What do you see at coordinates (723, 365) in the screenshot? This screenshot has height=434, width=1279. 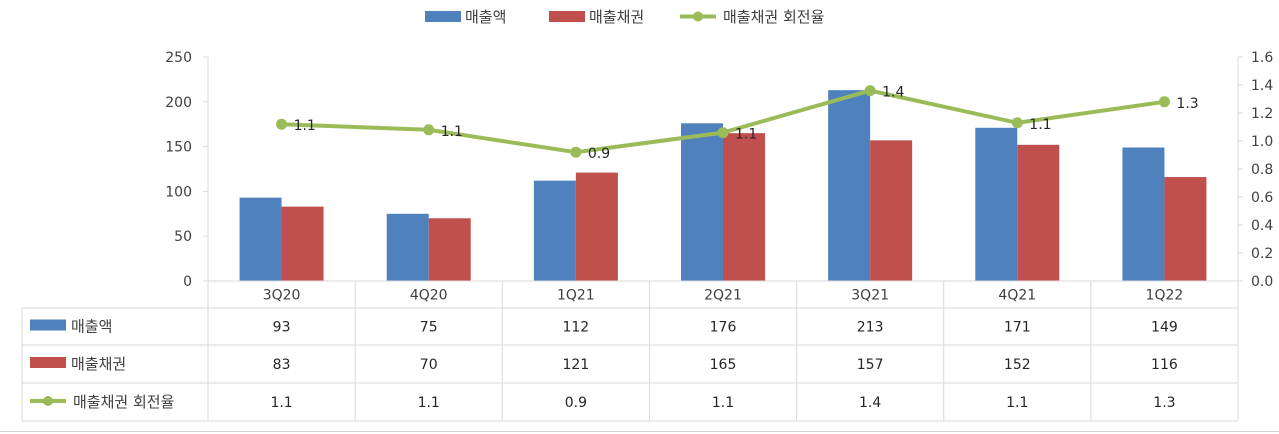 I see `table-cell: 165` at bounding box center [723, 365].